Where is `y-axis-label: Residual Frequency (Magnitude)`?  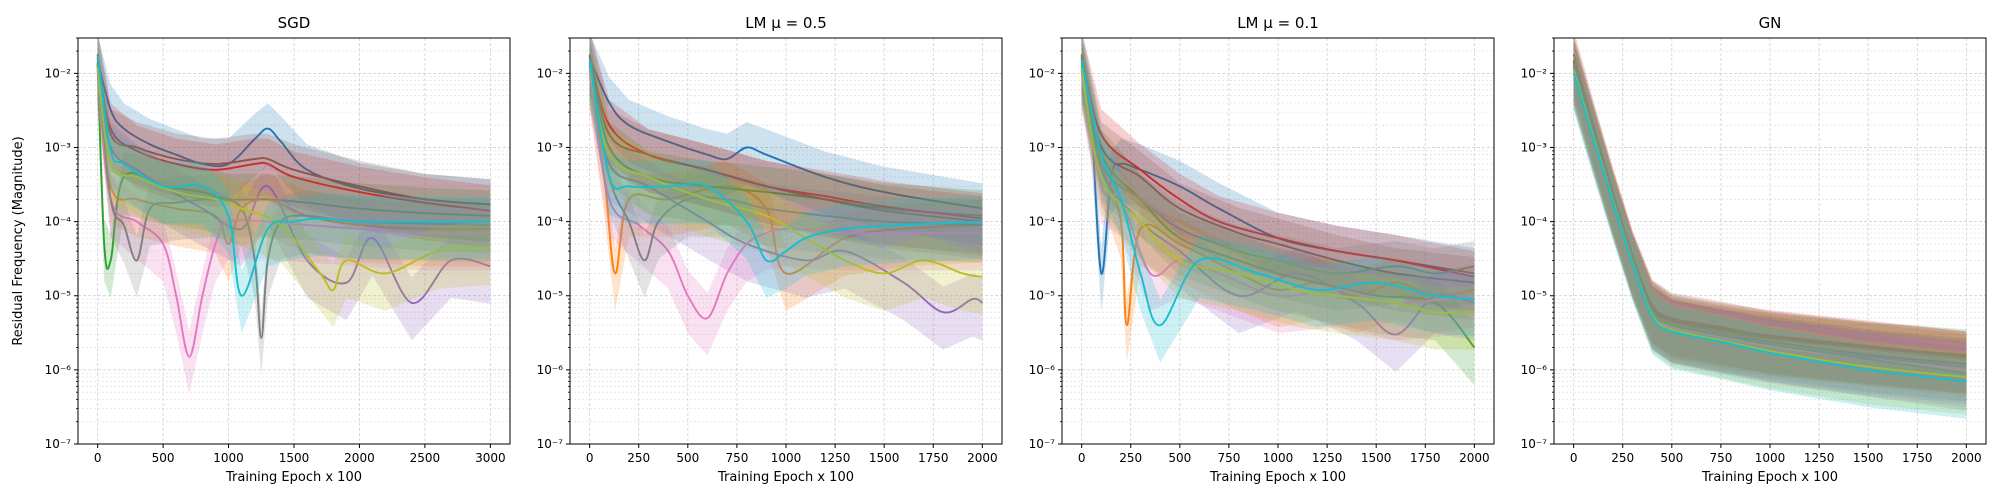
y-axis-label: Residual Frequency (Magnitude) is located at coordinates (18, 240).